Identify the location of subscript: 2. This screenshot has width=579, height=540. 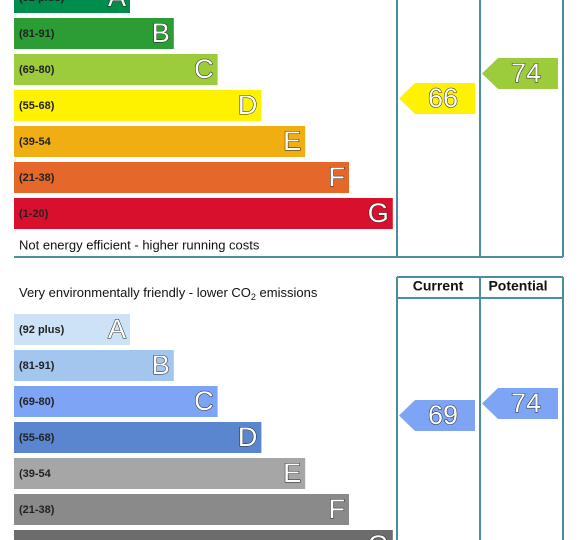
(253, 297).